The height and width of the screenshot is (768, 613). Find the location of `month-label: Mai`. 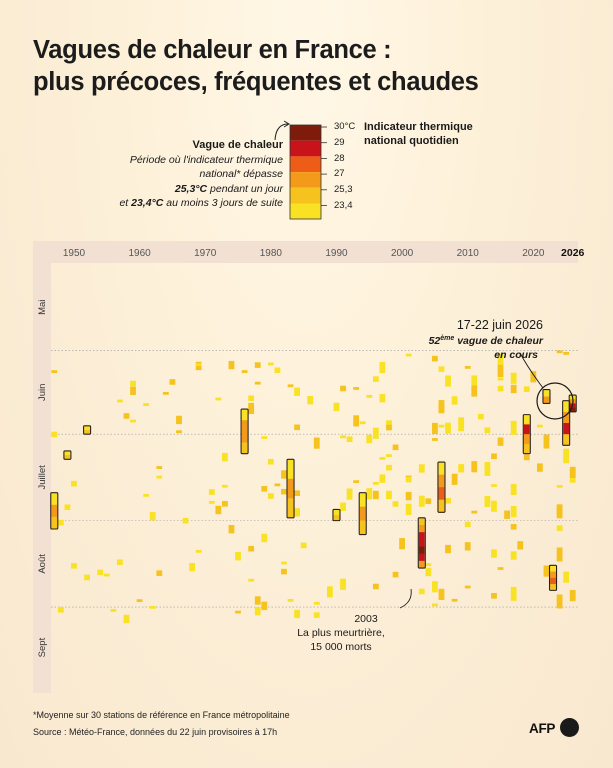

month-label: Mai is located at coordinates (42, 307).